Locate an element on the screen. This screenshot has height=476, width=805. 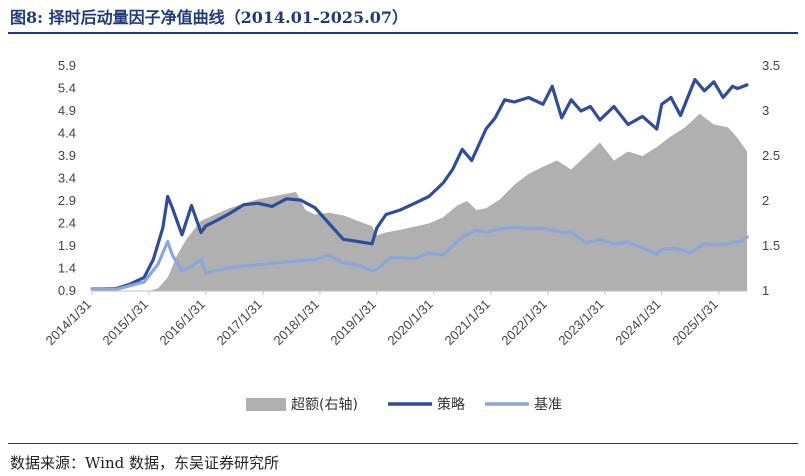
legend-swatch-excess is located at coordinates (266, 404).